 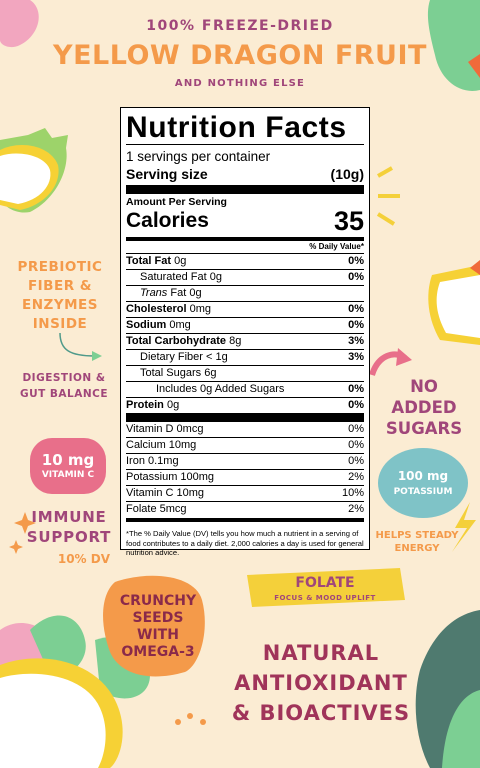 What do you see at coordinates (245, 293) in the screenshot?
I see `nutrient-row: Trans Fat 0g` at bounding box center [245, 293].